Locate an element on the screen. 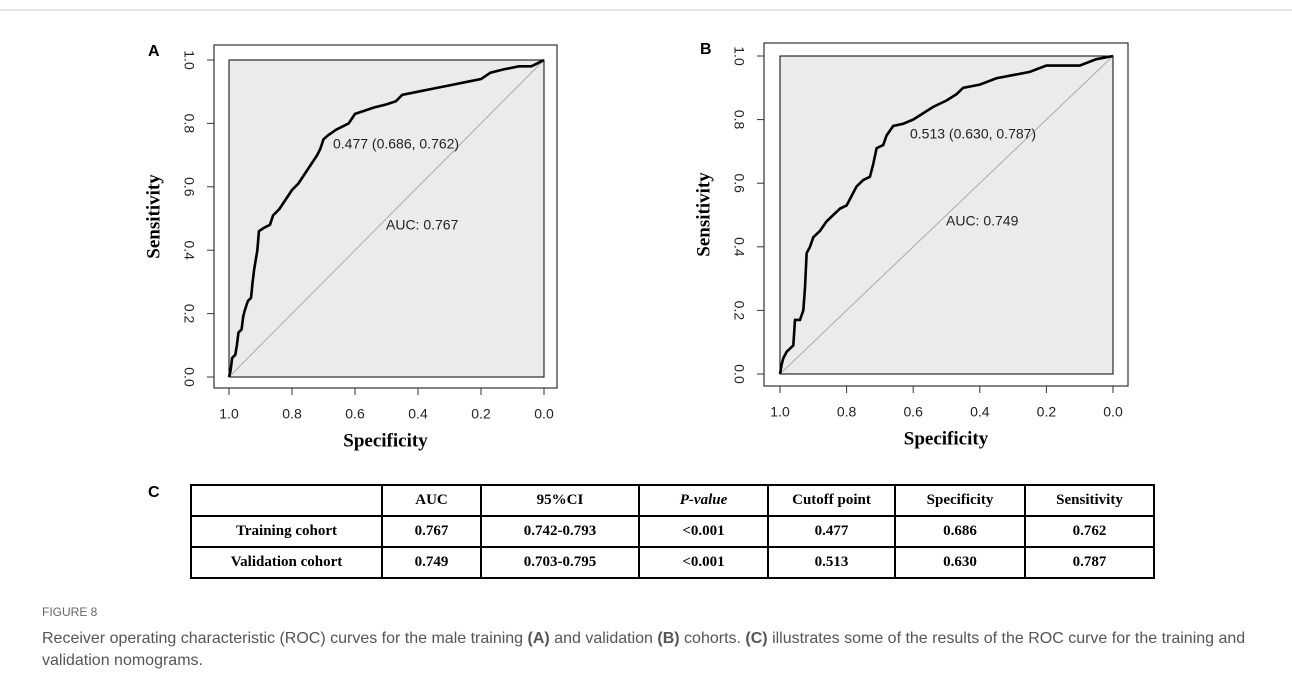  table-cell: 0.630 is located at coordinates (960, 562).